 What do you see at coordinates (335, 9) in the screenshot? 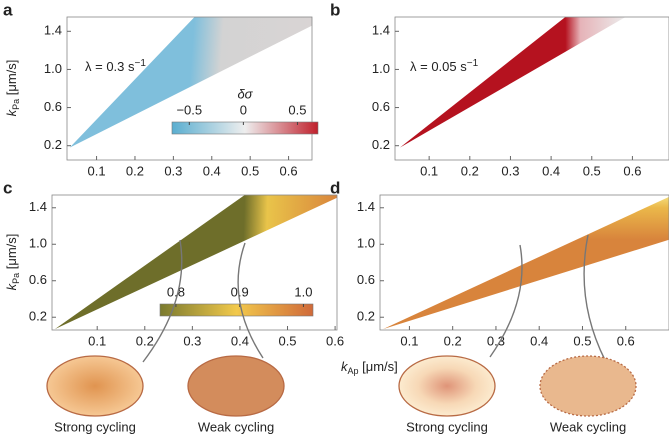
I see `panel-letter: b` at bounding box center [335, 9].